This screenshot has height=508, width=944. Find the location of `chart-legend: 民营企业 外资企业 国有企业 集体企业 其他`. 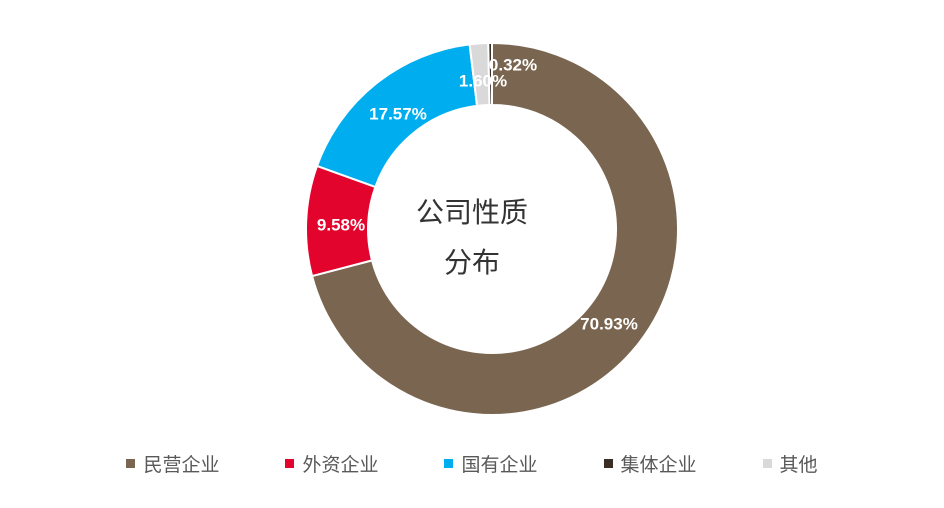

chart-legend: 民营企业 外资企业 国有企业 集体企业 其他 is located at coordinates (472, 463).